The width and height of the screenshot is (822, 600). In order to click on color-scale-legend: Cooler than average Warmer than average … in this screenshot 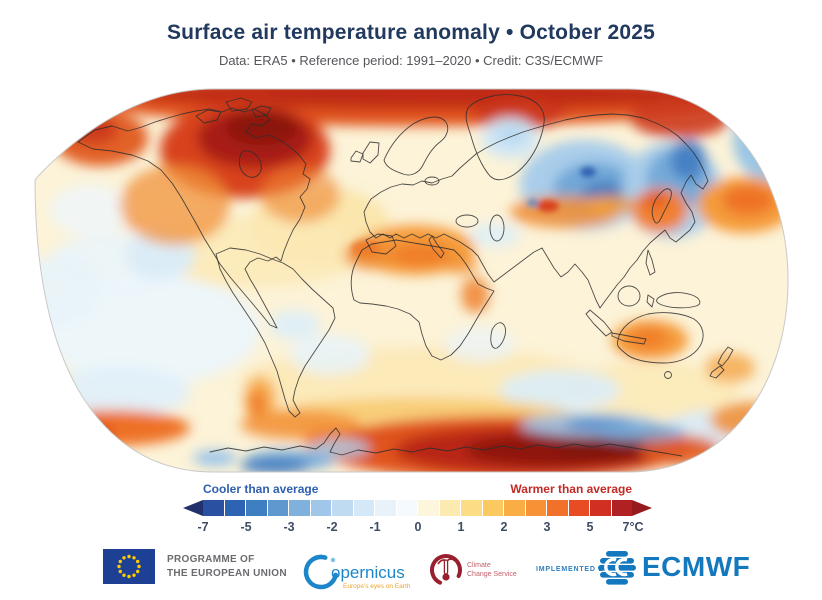, I will do `click(417, 509)`.